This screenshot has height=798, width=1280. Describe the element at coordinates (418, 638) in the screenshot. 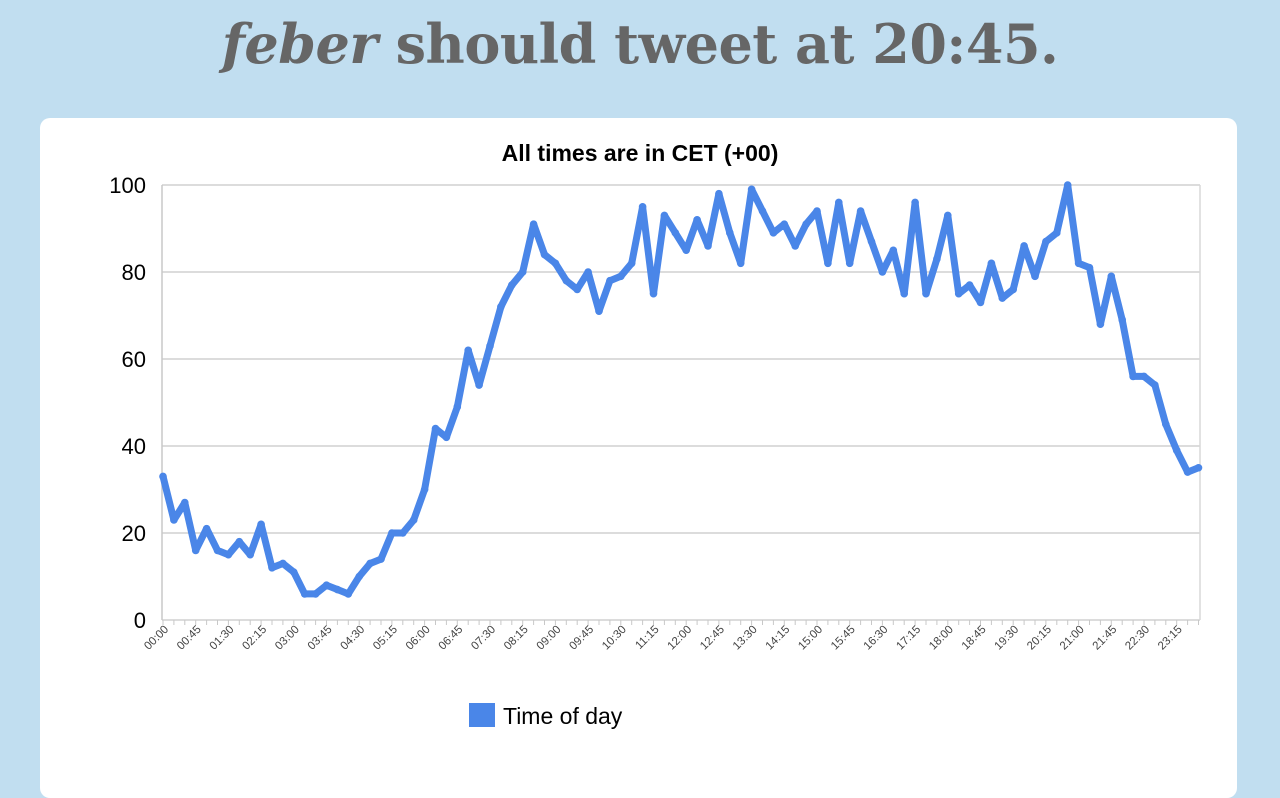

I see `x-tick-label: 06:00` at that location.